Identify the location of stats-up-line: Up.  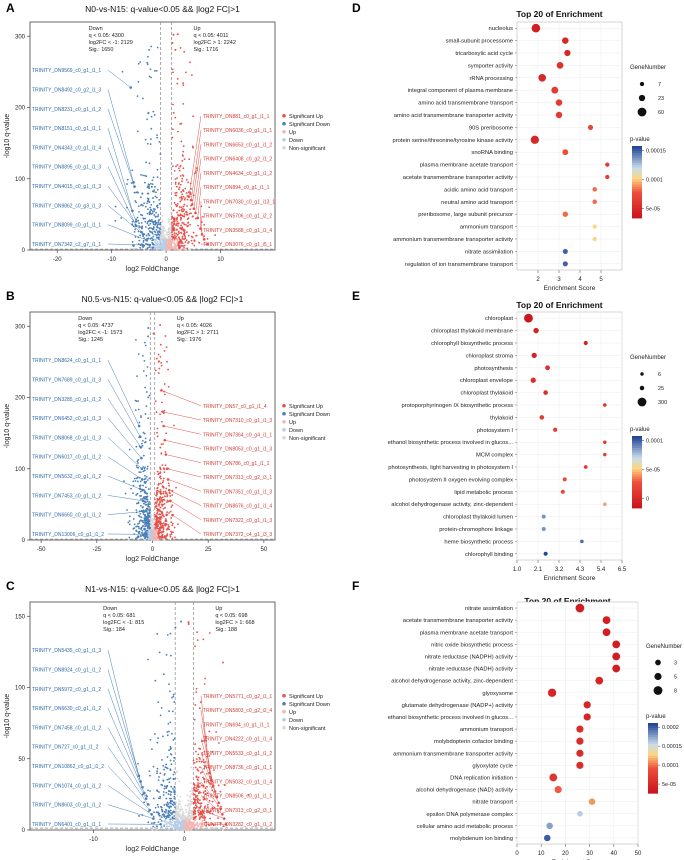
(218, 609).